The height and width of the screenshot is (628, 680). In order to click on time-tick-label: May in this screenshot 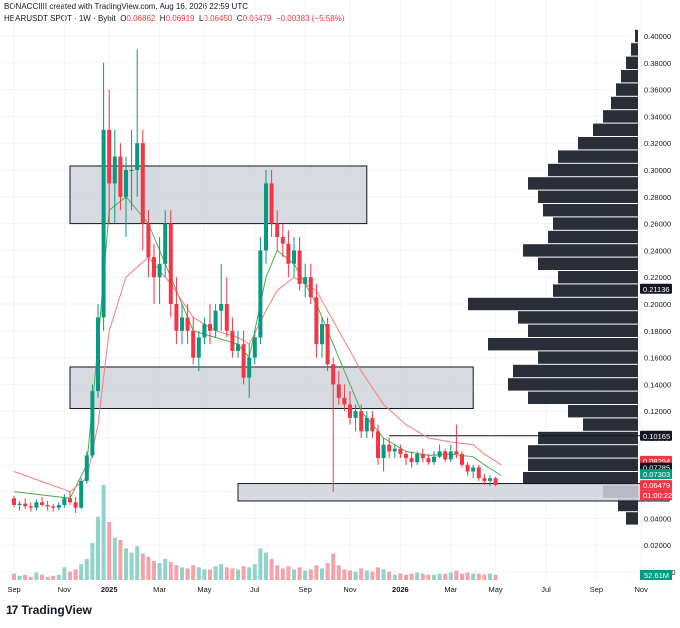, I will do `click(204, 589)`.